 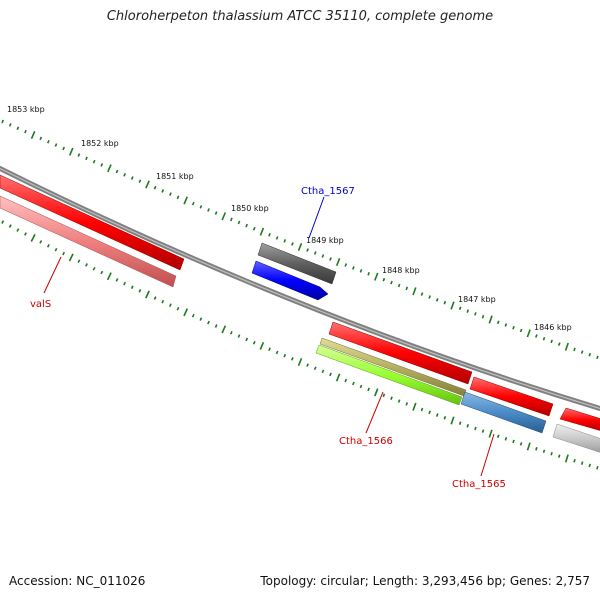 I want to click on tick-label-1852: 1852 kbp, so click(x=100, y=143).